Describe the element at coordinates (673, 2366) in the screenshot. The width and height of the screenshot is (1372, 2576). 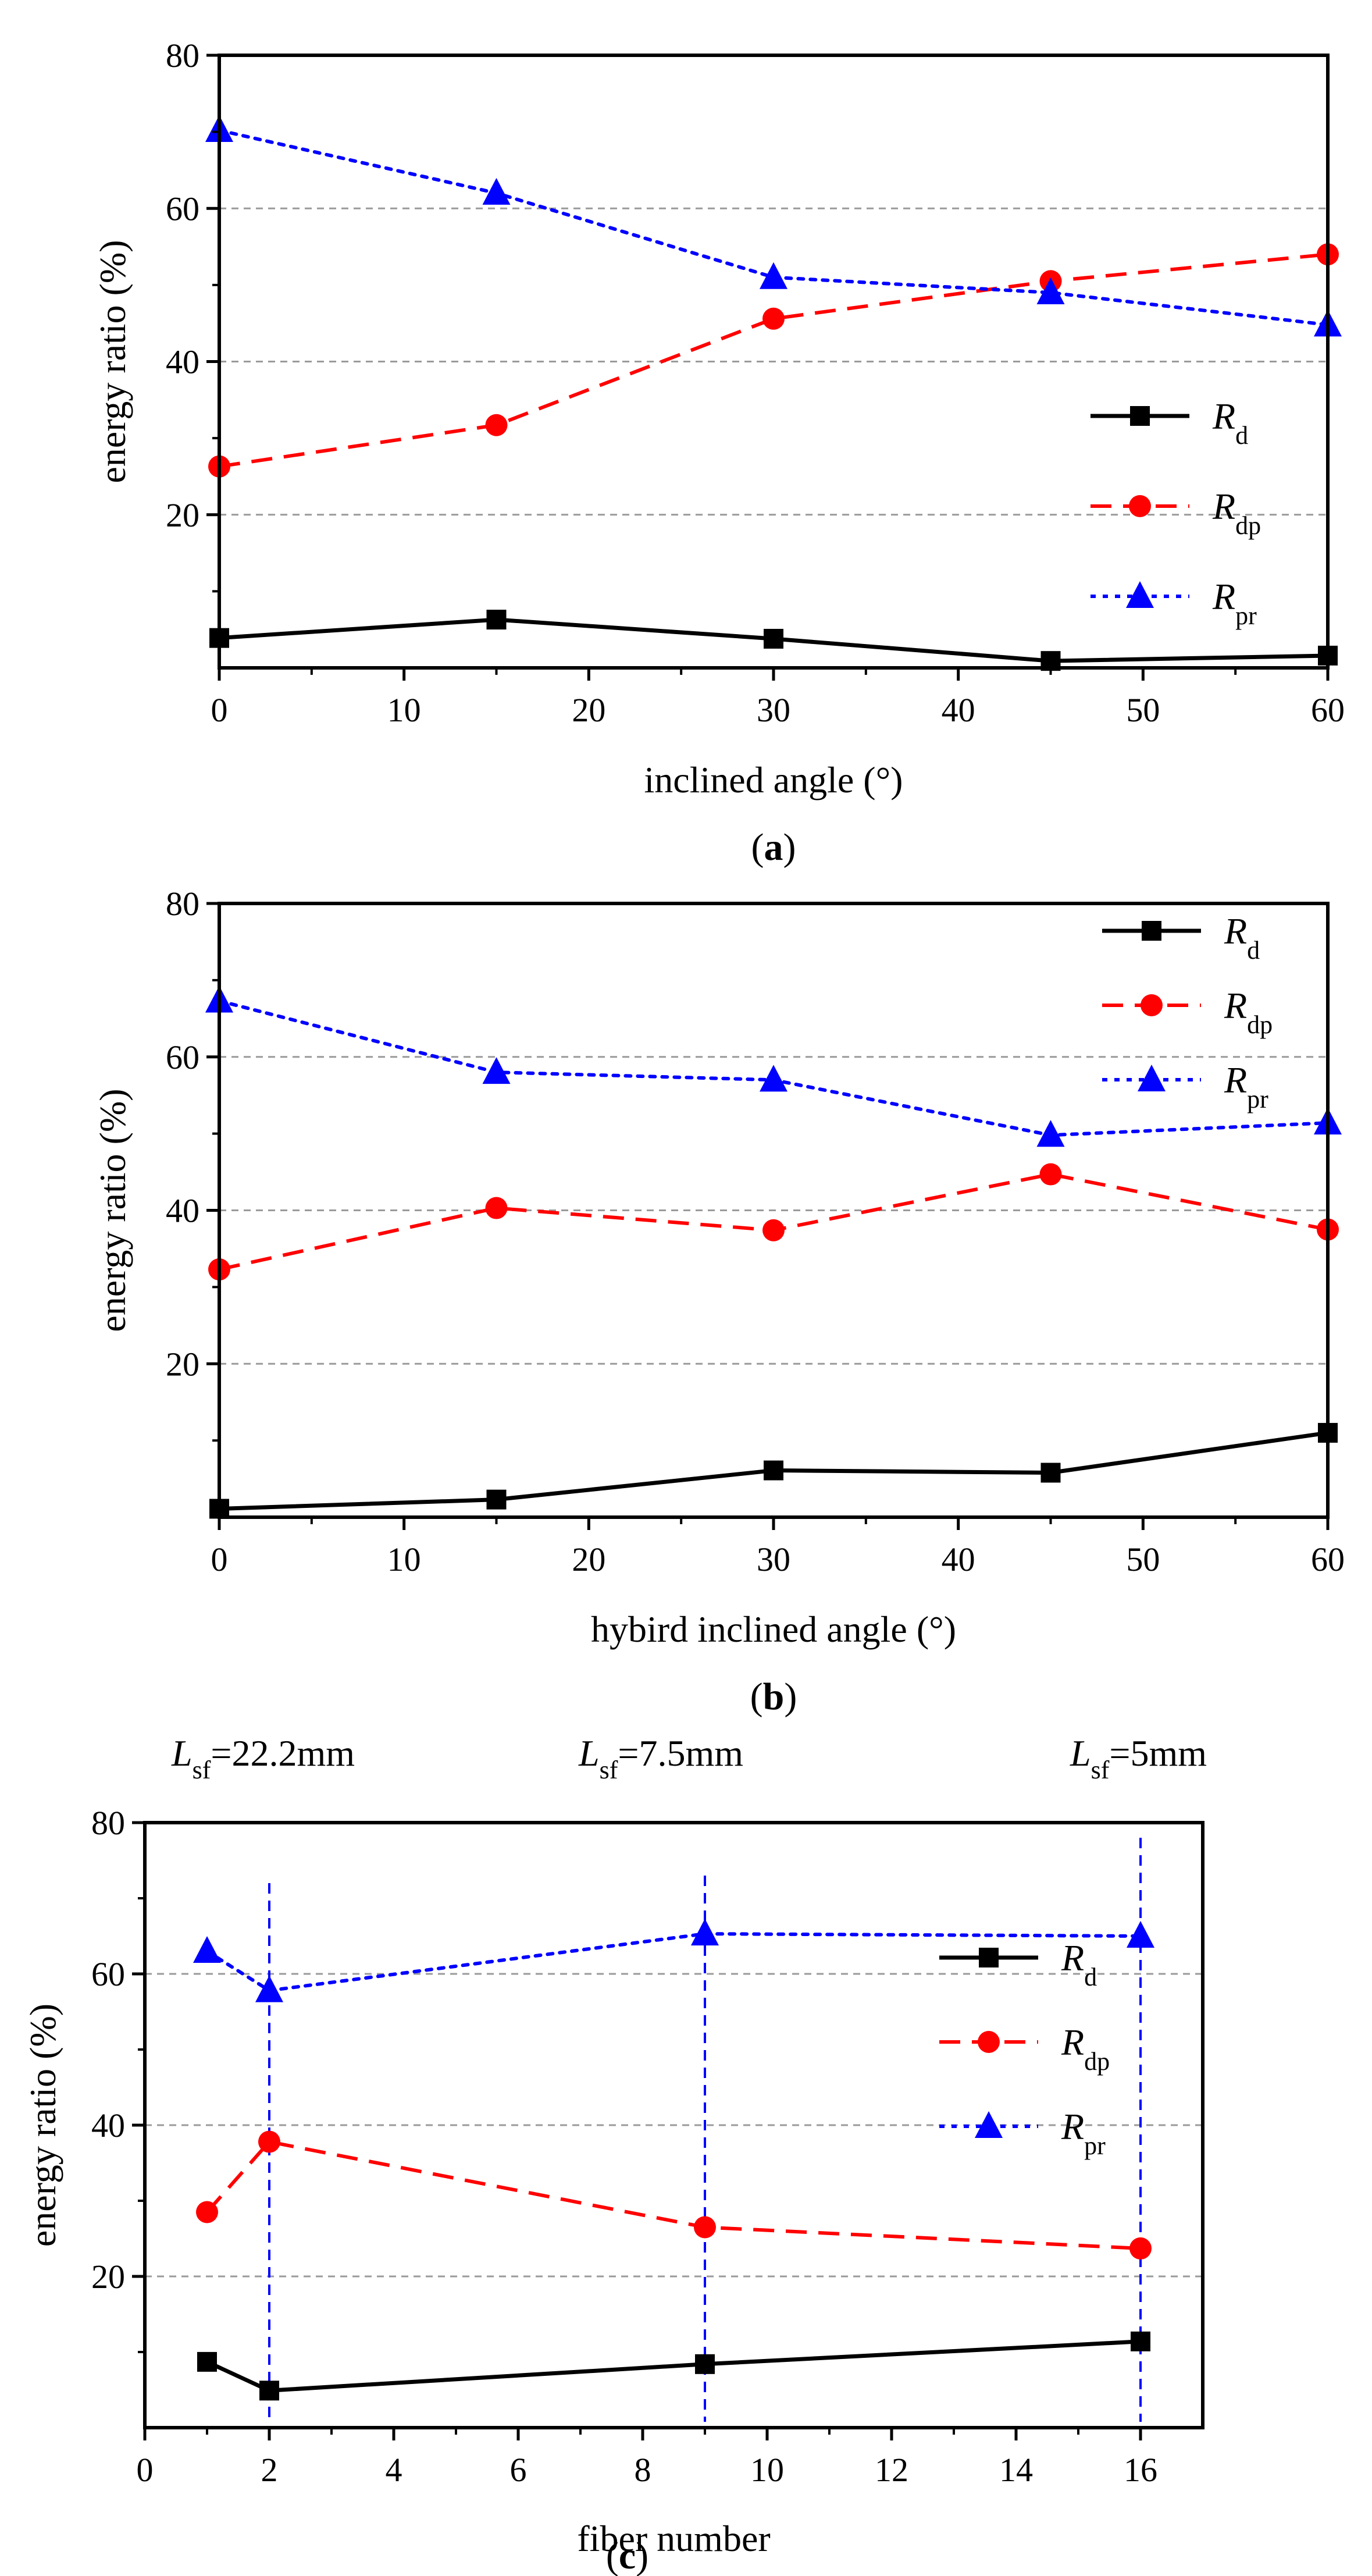
I see `series-line-Rd` at that location.